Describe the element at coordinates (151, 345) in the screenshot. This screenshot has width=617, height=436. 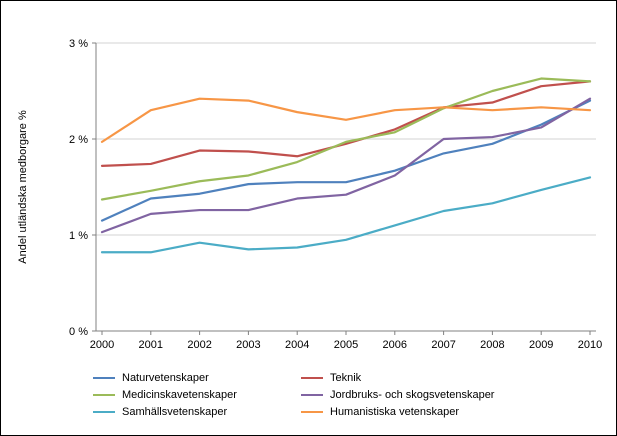
I see `x-tick-label: 2001` at that location.